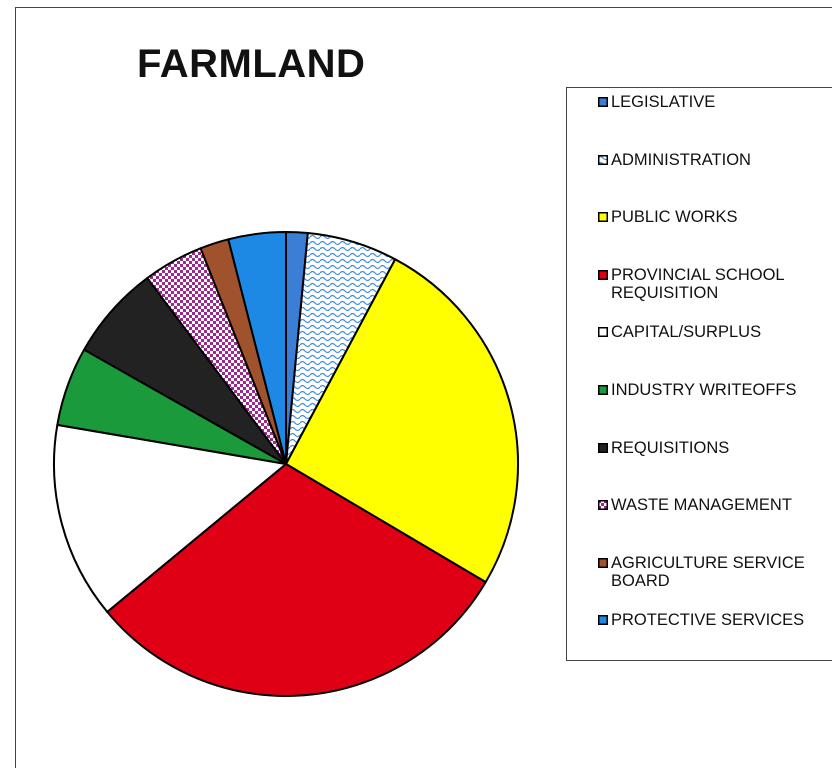 The width and height of the screenshot is (832, 768). Describe the element at coordinates (663, 102) in the screenshot. I see `legend-label: LEGISLATIVE` at that location.